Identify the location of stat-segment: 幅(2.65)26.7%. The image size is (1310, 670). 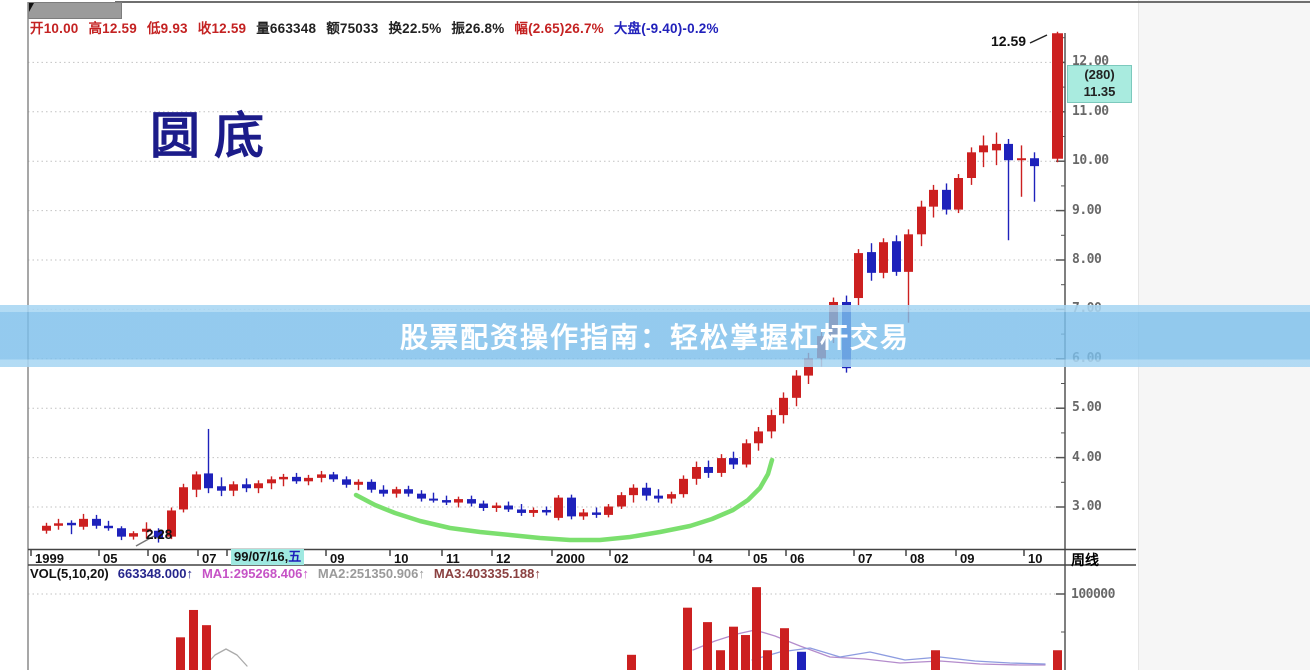
(559, 28).